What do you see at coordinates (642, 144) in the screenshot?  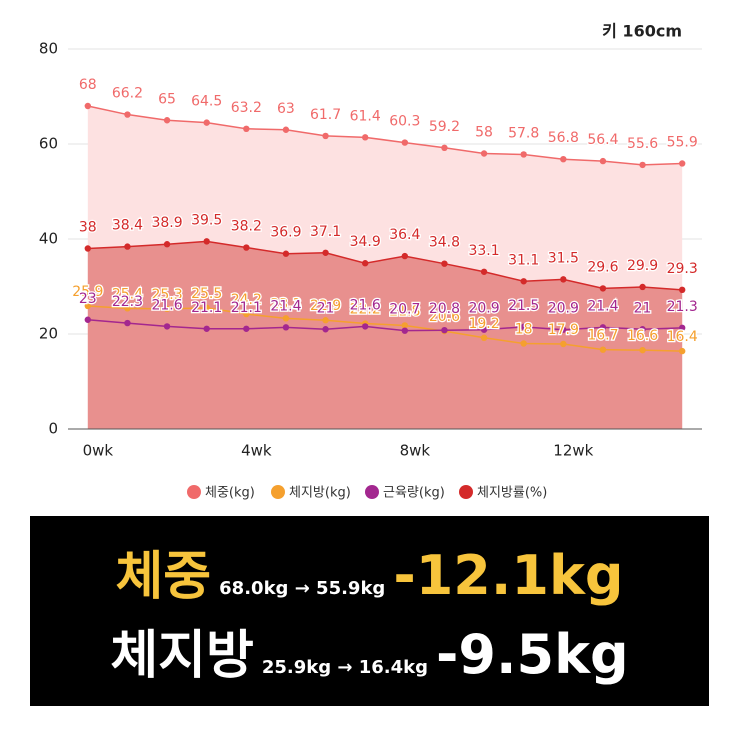 I see `data-label: 55.6` at bounding box center [642, 144].